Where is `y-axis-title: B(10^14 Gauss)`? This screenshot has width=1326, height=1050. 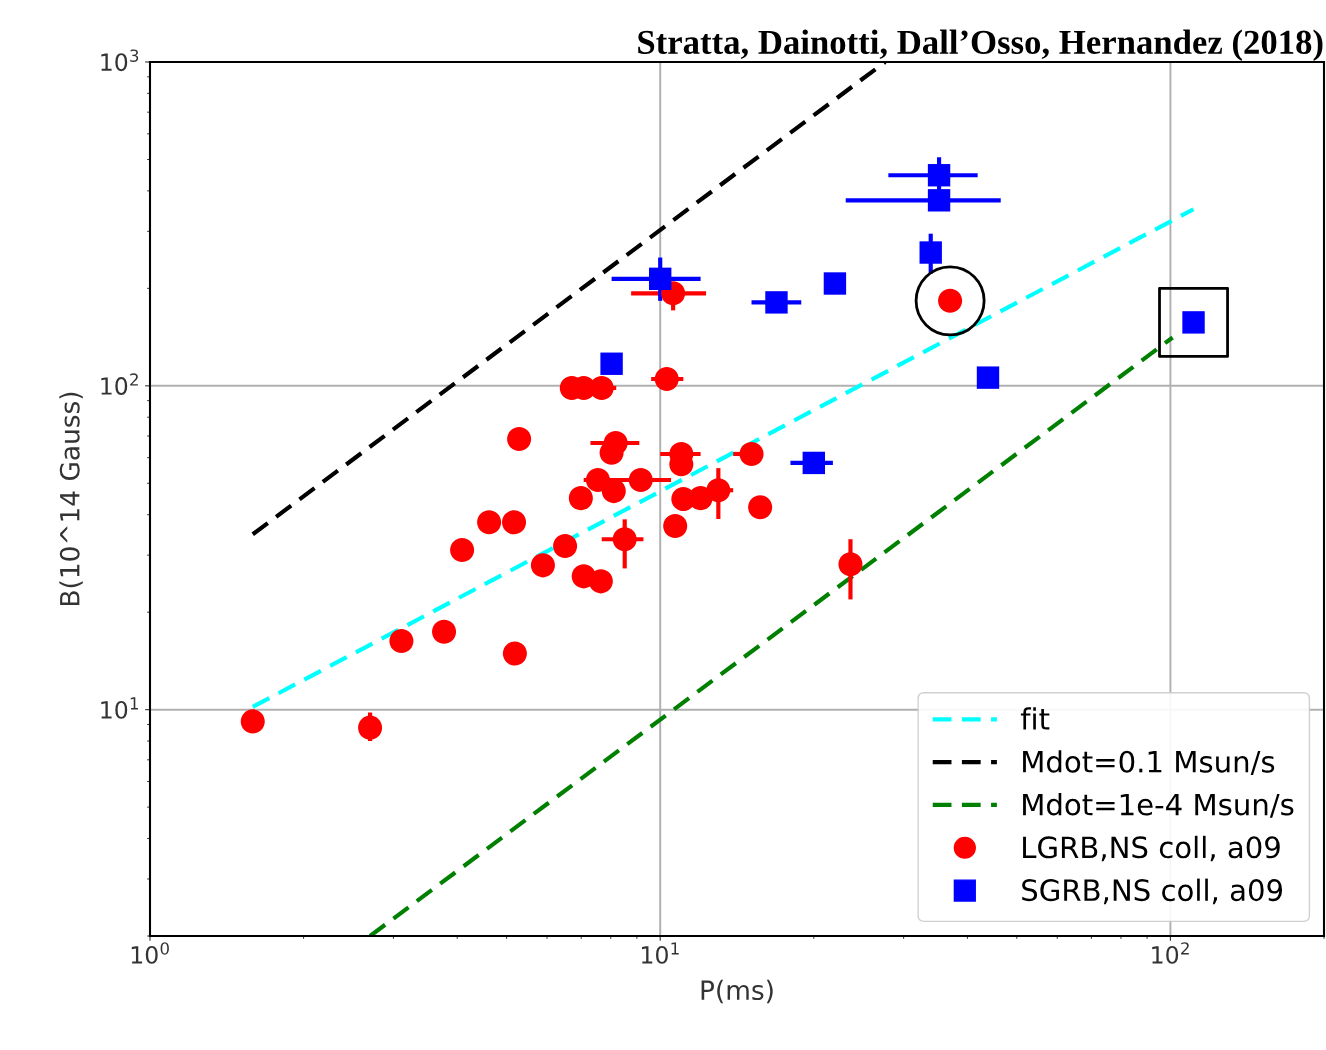 y-axis-title: B(10^14 Gauss) is located at coordinates (71, 499).